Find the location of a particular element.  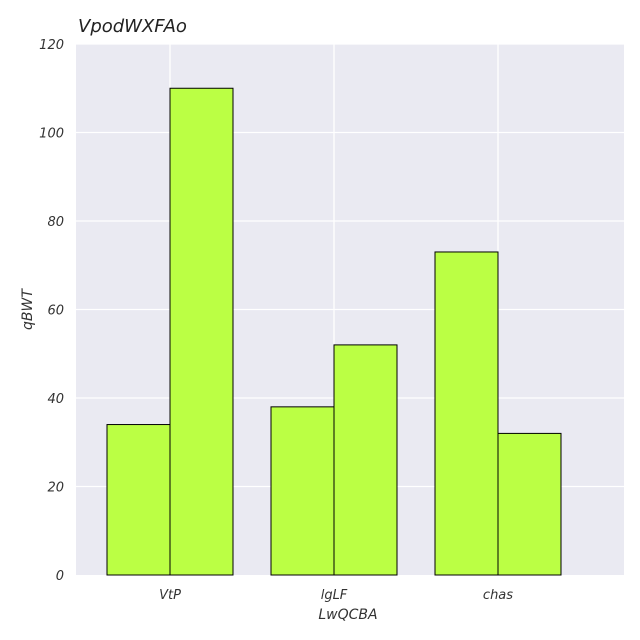

x-axis-label: LwQCBA is located at coordinates (347, 615).